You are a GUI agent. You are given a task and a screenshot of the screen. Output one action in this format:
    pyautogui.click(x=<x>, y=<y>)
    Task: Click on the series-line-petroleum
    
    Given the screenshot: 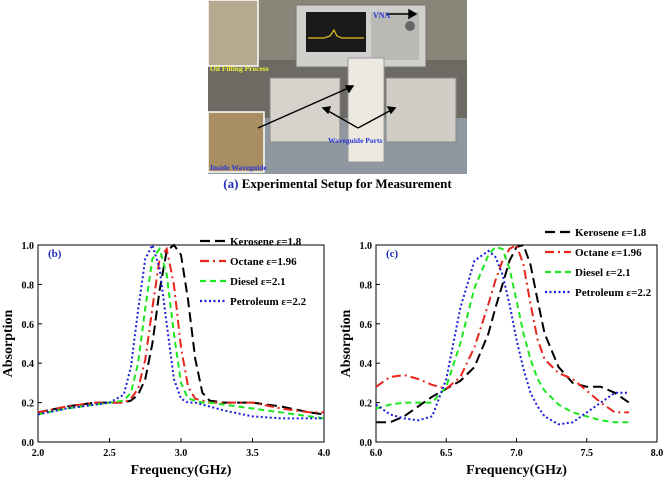 What is the action you would take?
    pyautogui.click(x=502, y=337)
    